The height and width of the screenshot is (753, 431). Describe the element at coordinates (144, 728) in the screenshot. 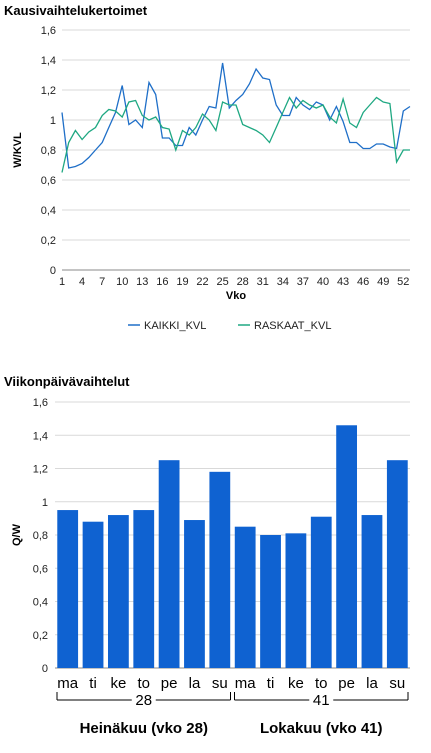

I see `group-label: Heinäkuu (vko 28)` at that location.